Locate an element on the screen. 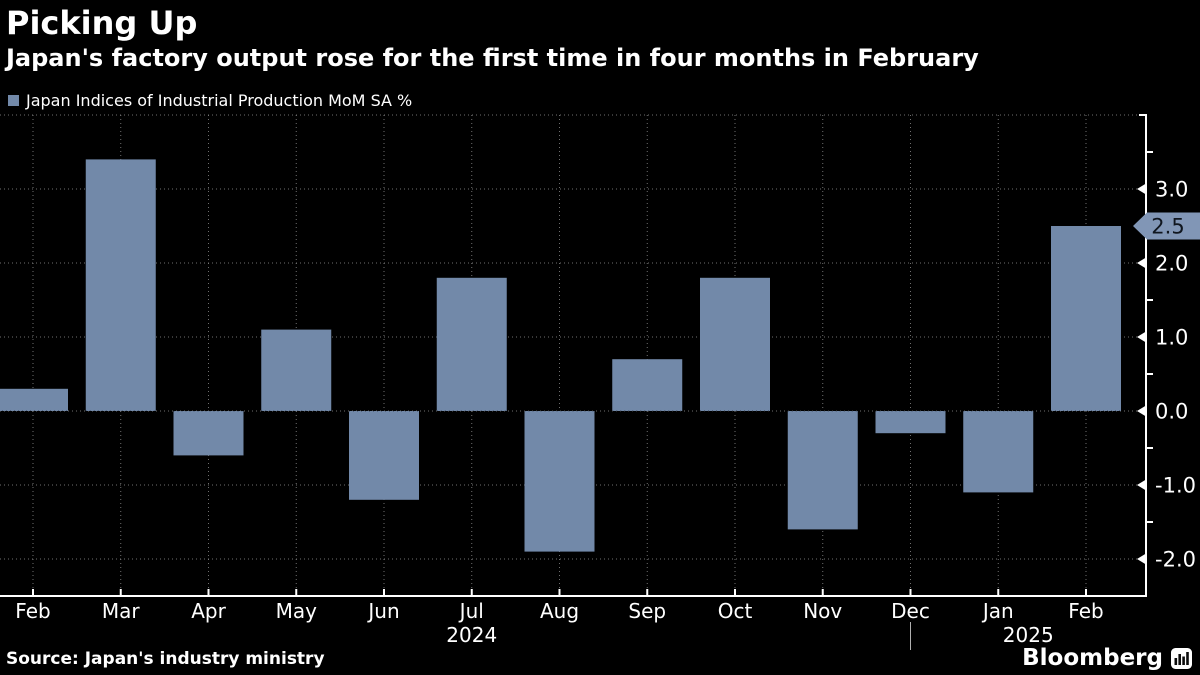 The image size is (1200, 675). y-tick-arrow--1.0 is located at coordinates (1141, 485).